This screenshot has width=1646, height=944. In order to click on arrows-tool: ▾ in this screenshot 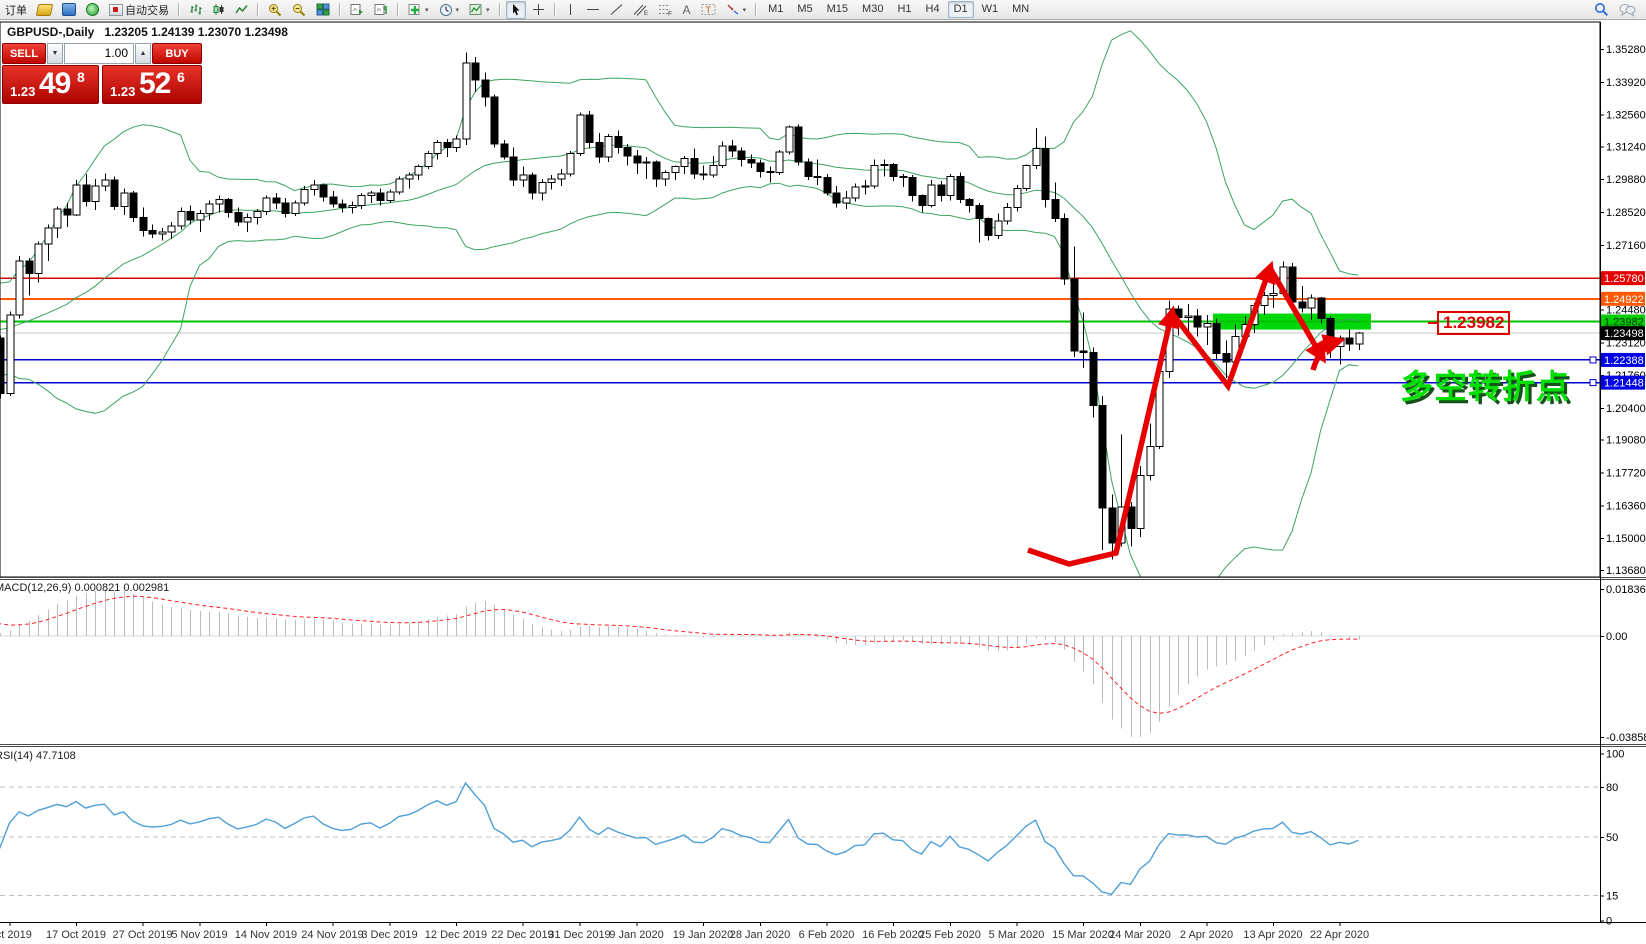, I will do `click(736, 10)`.